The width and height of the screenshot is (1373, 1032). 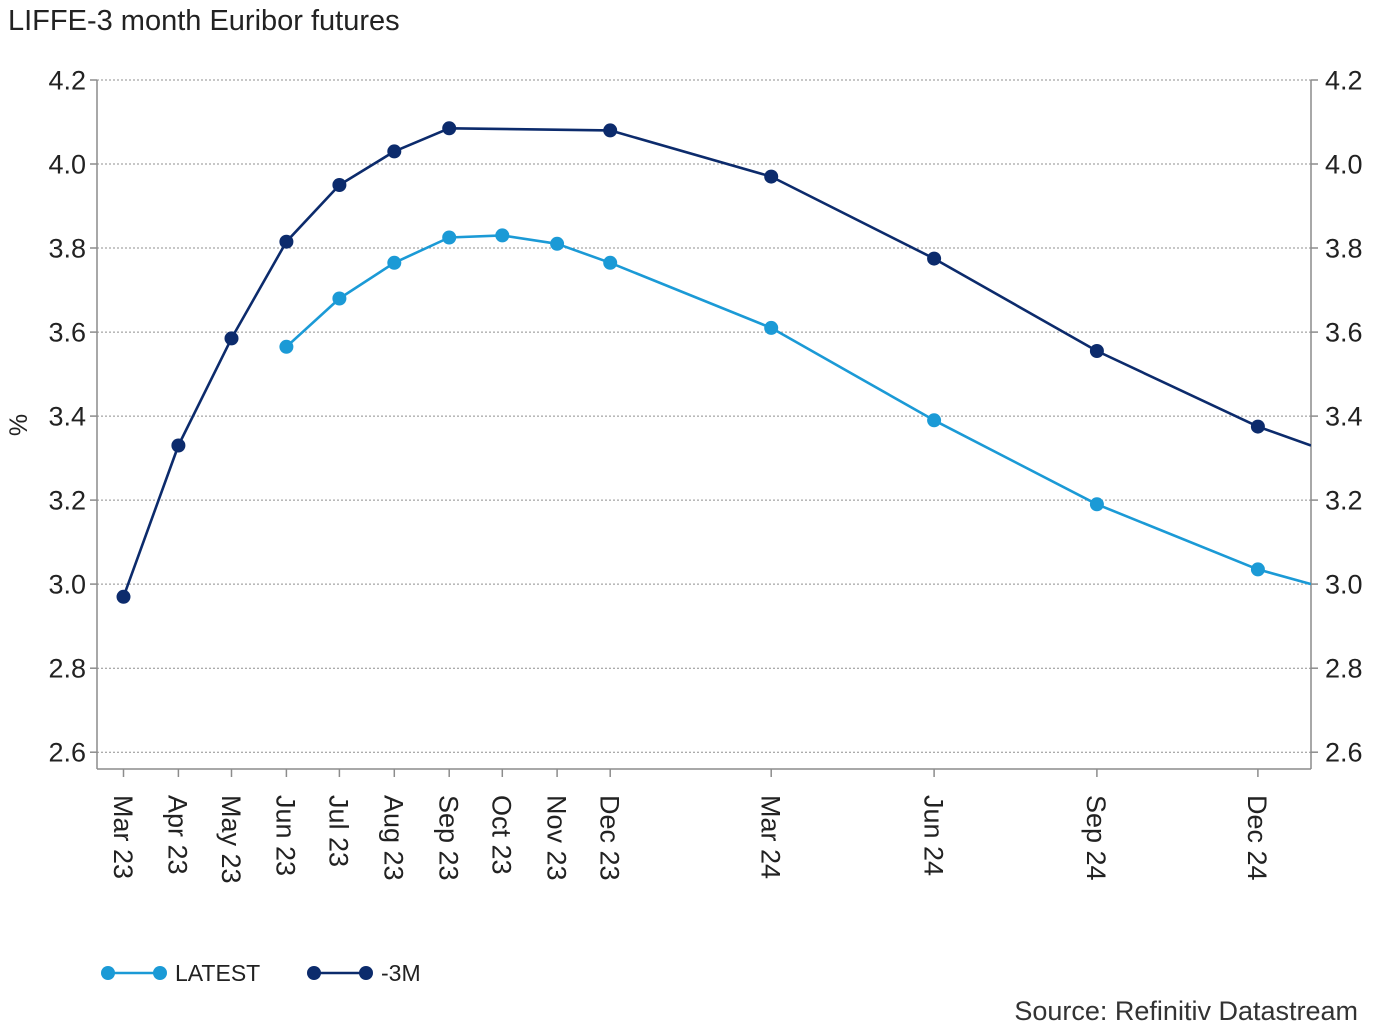 What do you see at coordinates (449, 838) in the screenshot?
I see `x-tick-label: Sep 23` at bounding box center [449, 838].